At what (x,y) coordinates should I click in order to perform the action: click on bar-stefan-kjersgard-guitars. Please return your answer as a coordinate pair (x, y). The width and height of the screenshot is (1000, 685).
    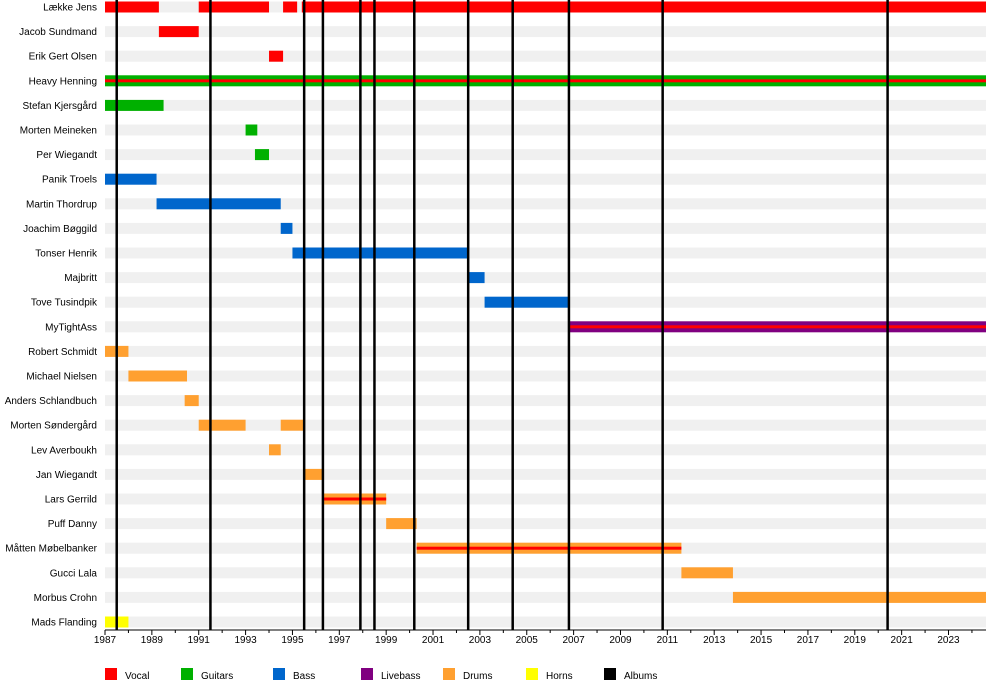
    Looking at the image, I should click on (134, 105).